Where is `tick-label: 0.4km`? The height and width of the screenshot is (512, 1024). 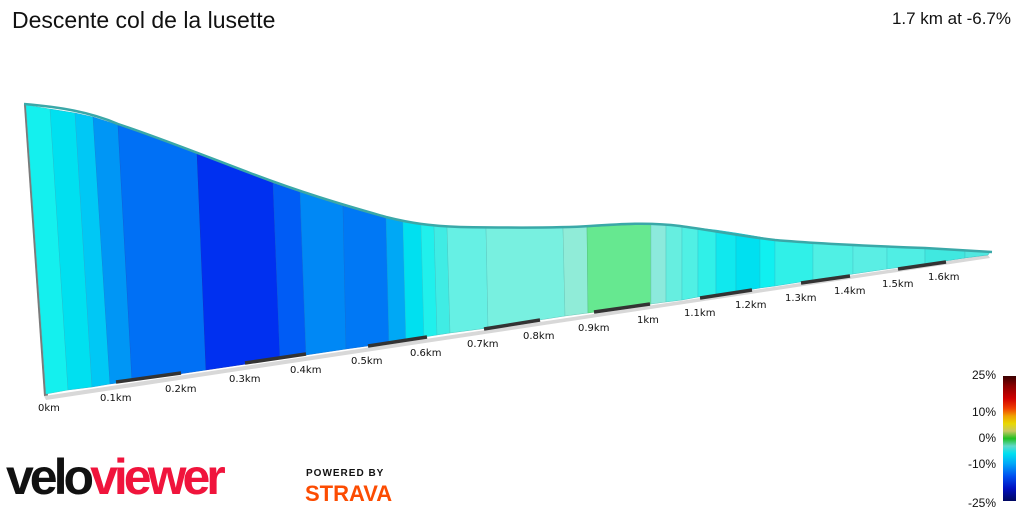 tick-label: 0.4km is located at coordinates (305, 370).